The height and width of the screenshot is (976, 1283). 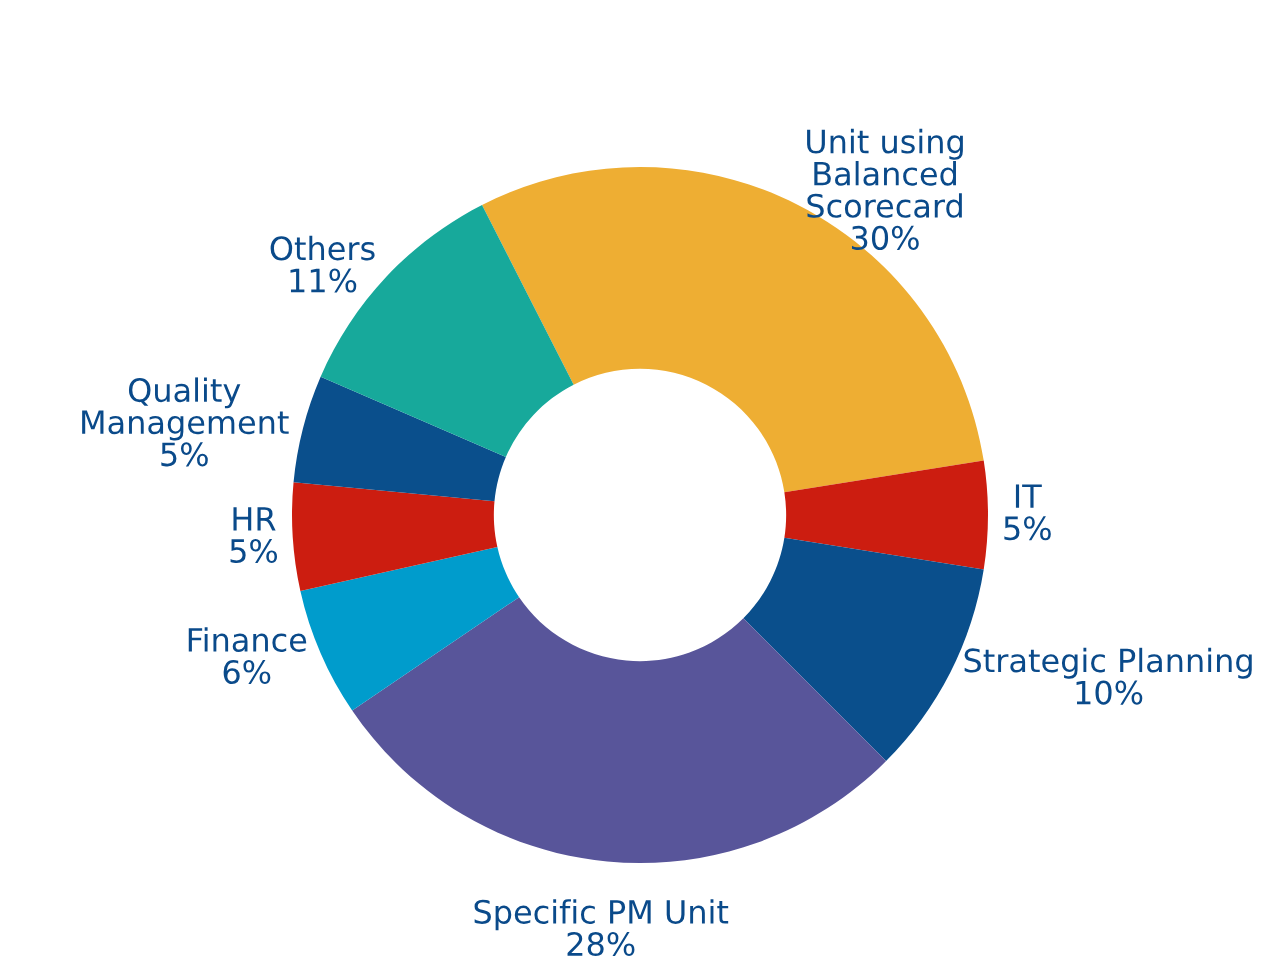 What do you see at coordinates (1109, 692) in the screenshot?
I see `data-label: 10%` at bounding box center [1109, 692].